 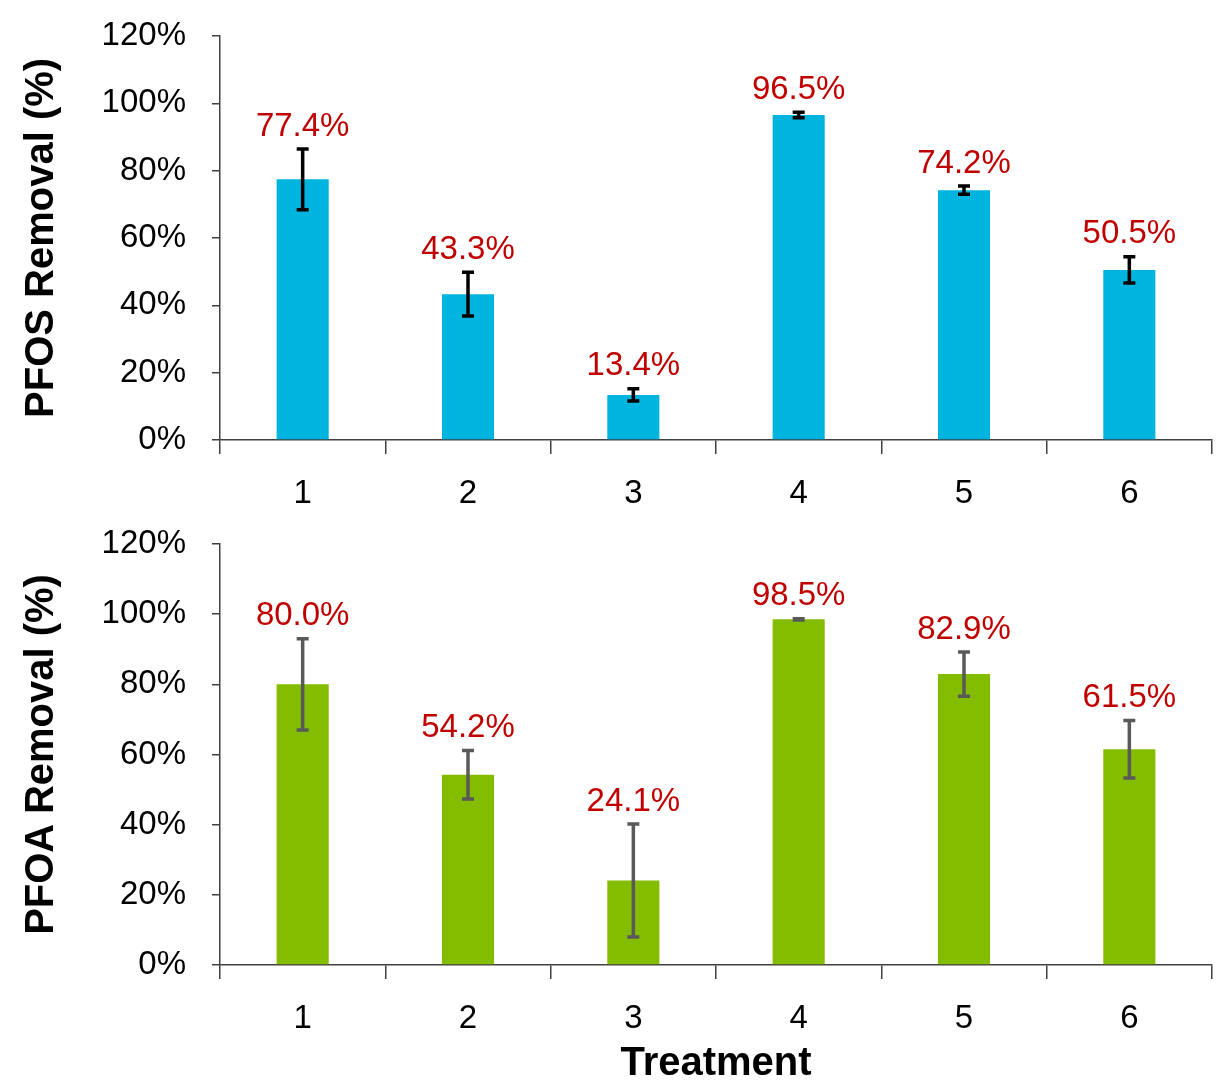 I want to click on data-label: 74.2%, so click(x=964, y=161).